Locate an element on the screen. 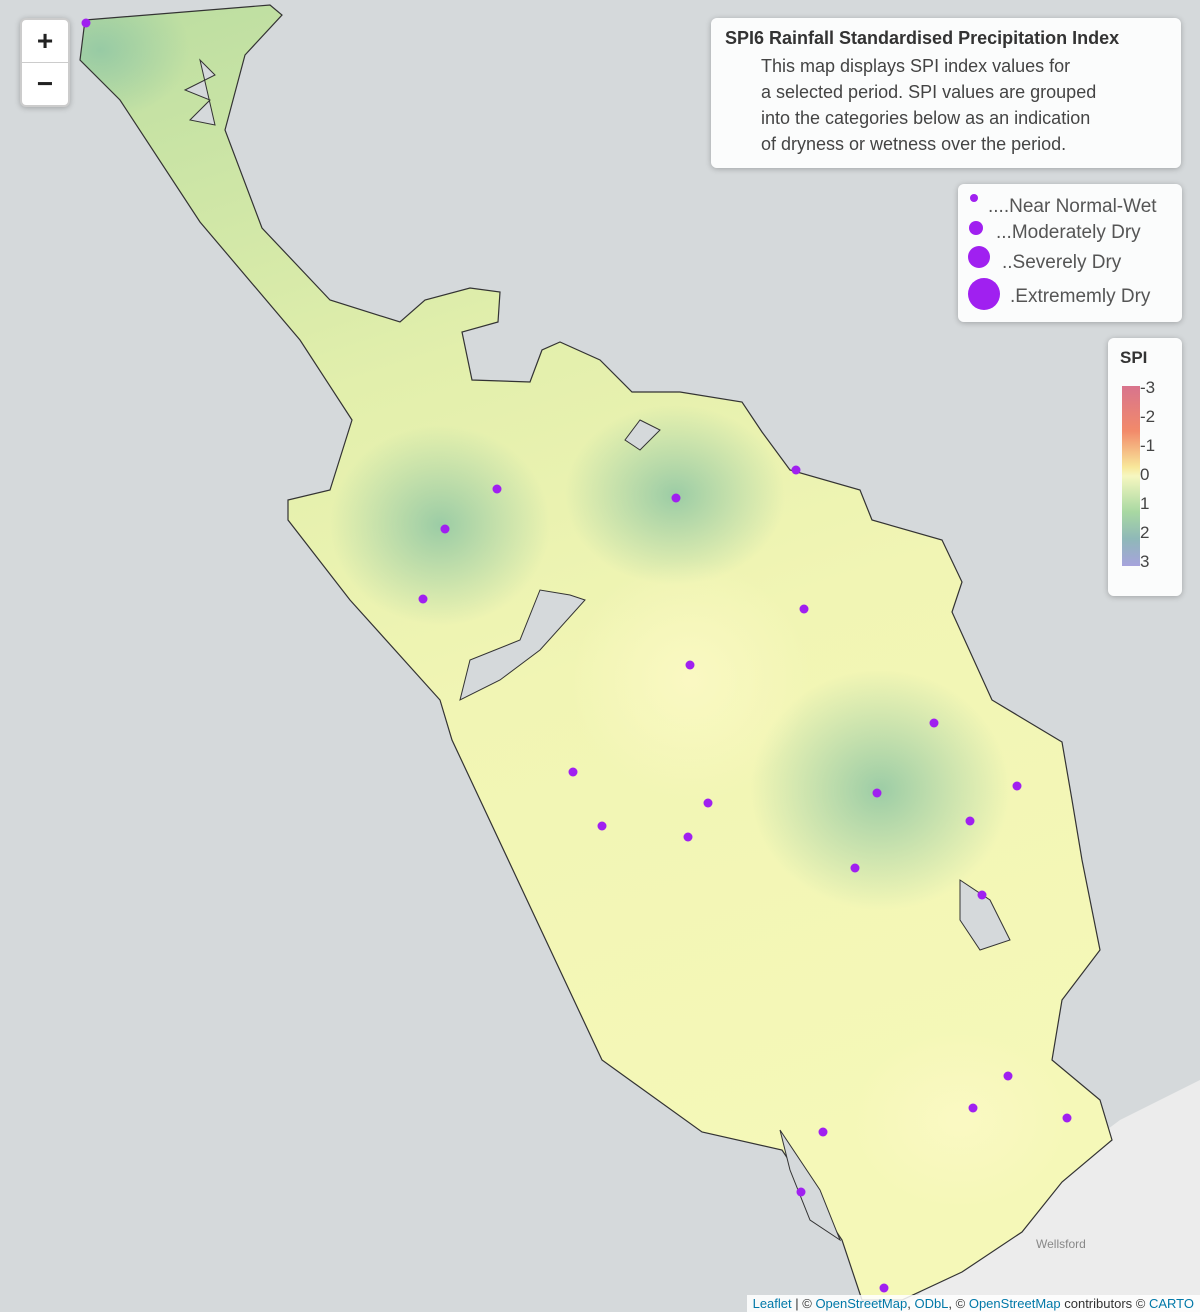 This screenshot has width=1200, height=1312. spi-legend: SPI -3 -2 -1 0 1 2 3 is located at coordinates (1145, 467).